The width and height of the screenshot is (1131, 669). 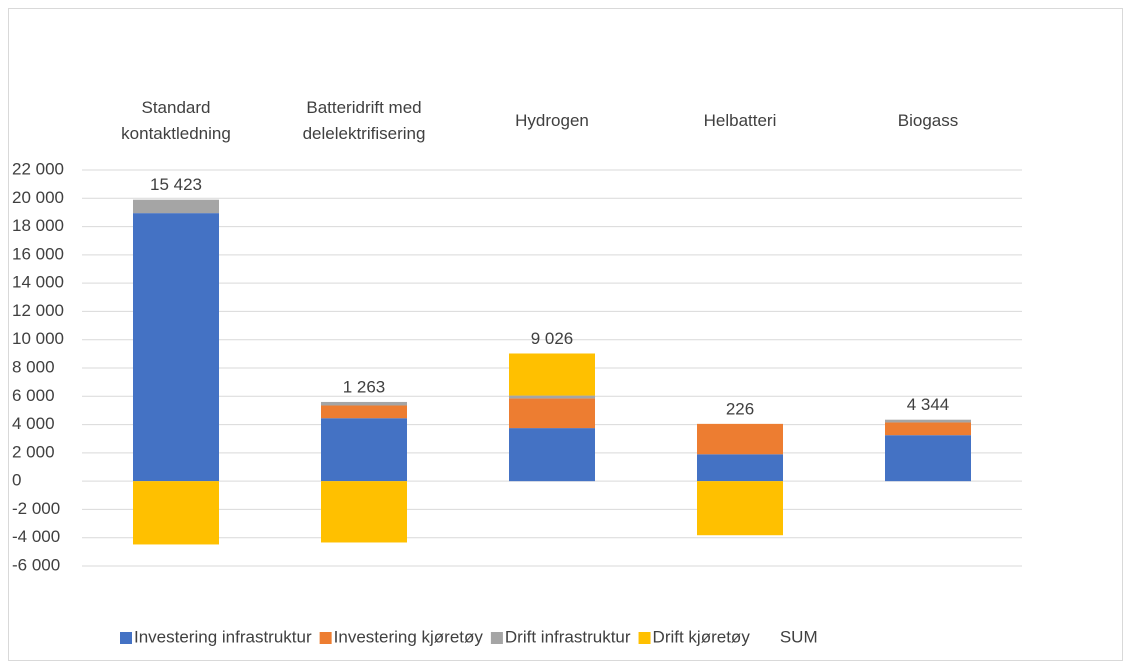 What do you see at coordinates (364, 120) in the screenshot?
I see `category-label: Batteridrift med delelektrifisering` at bounding box center [364, 120].